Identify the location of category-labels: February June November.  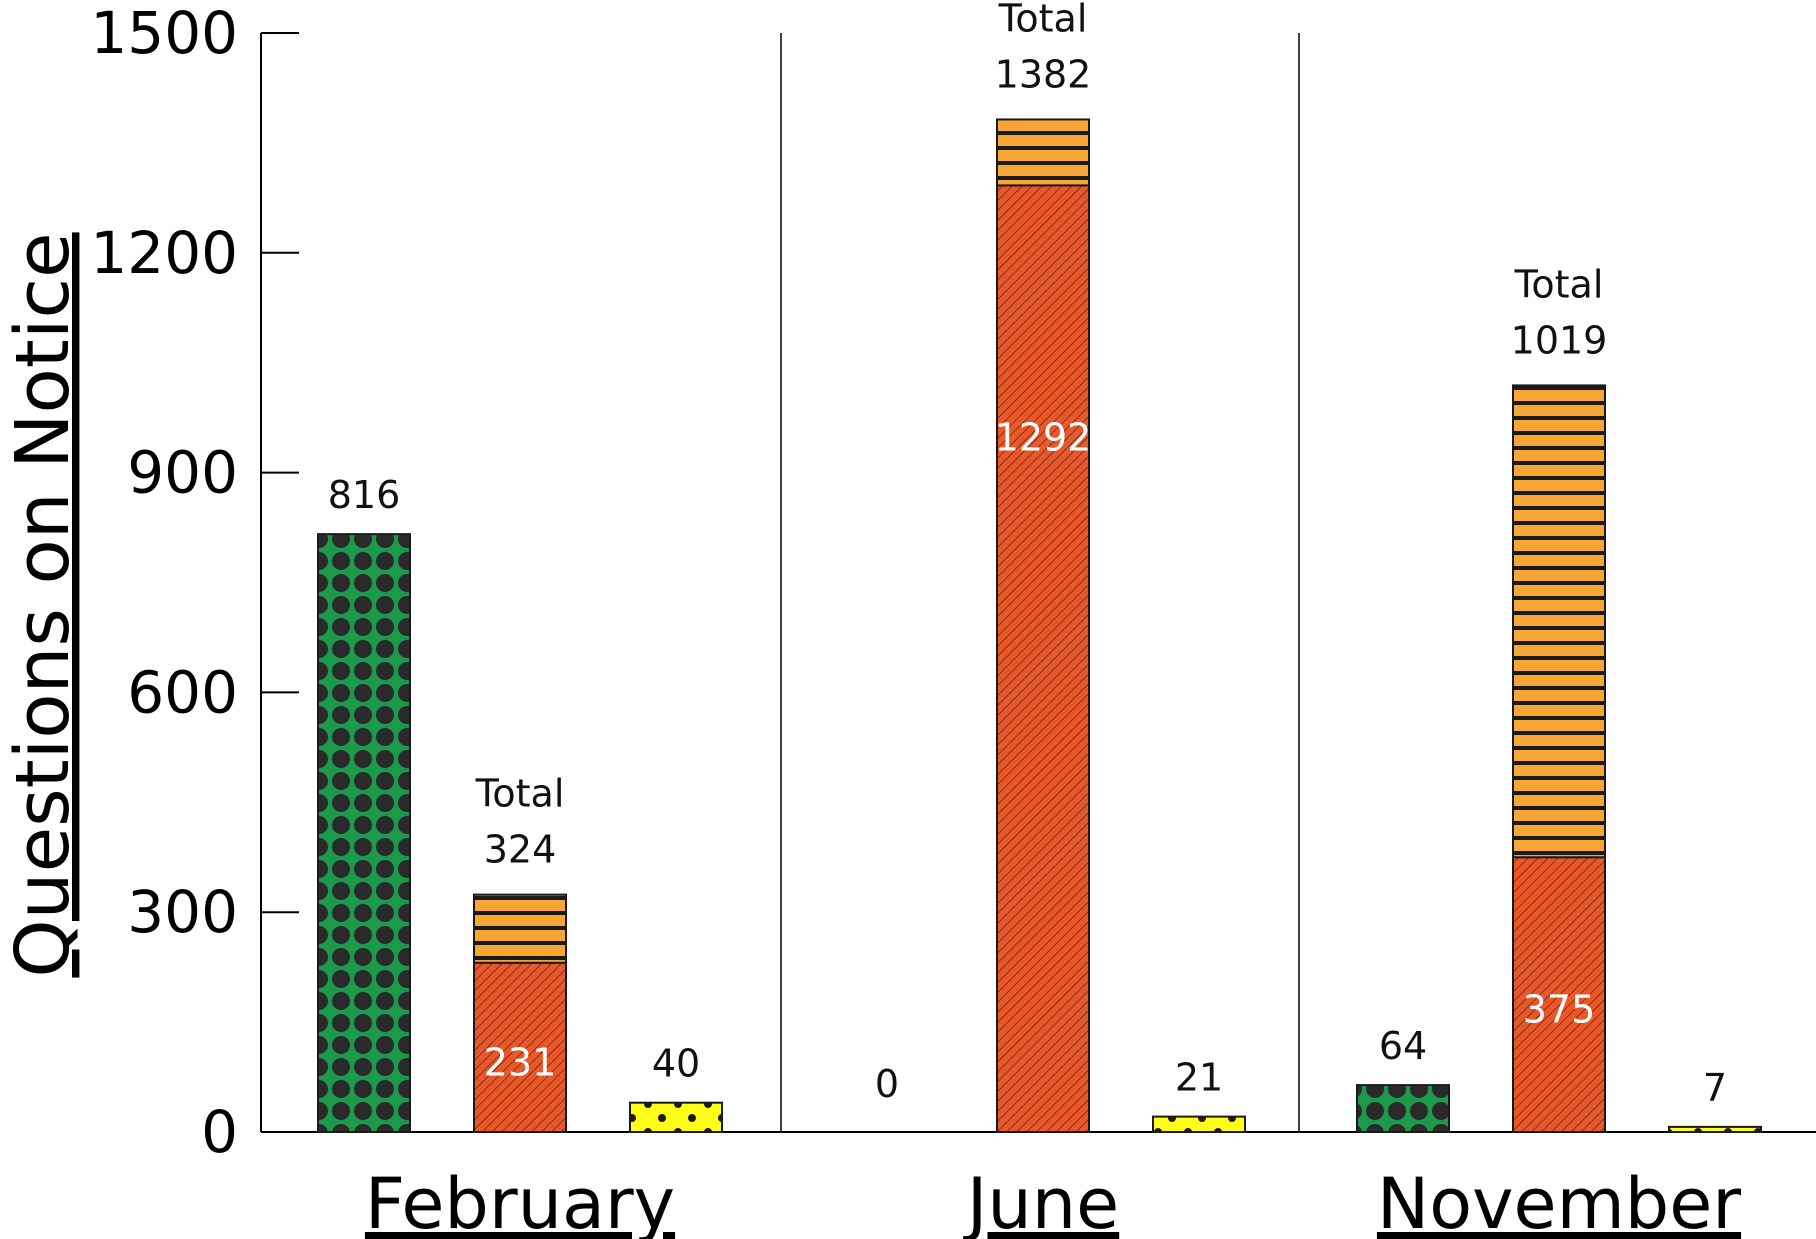
(1053, 1201).